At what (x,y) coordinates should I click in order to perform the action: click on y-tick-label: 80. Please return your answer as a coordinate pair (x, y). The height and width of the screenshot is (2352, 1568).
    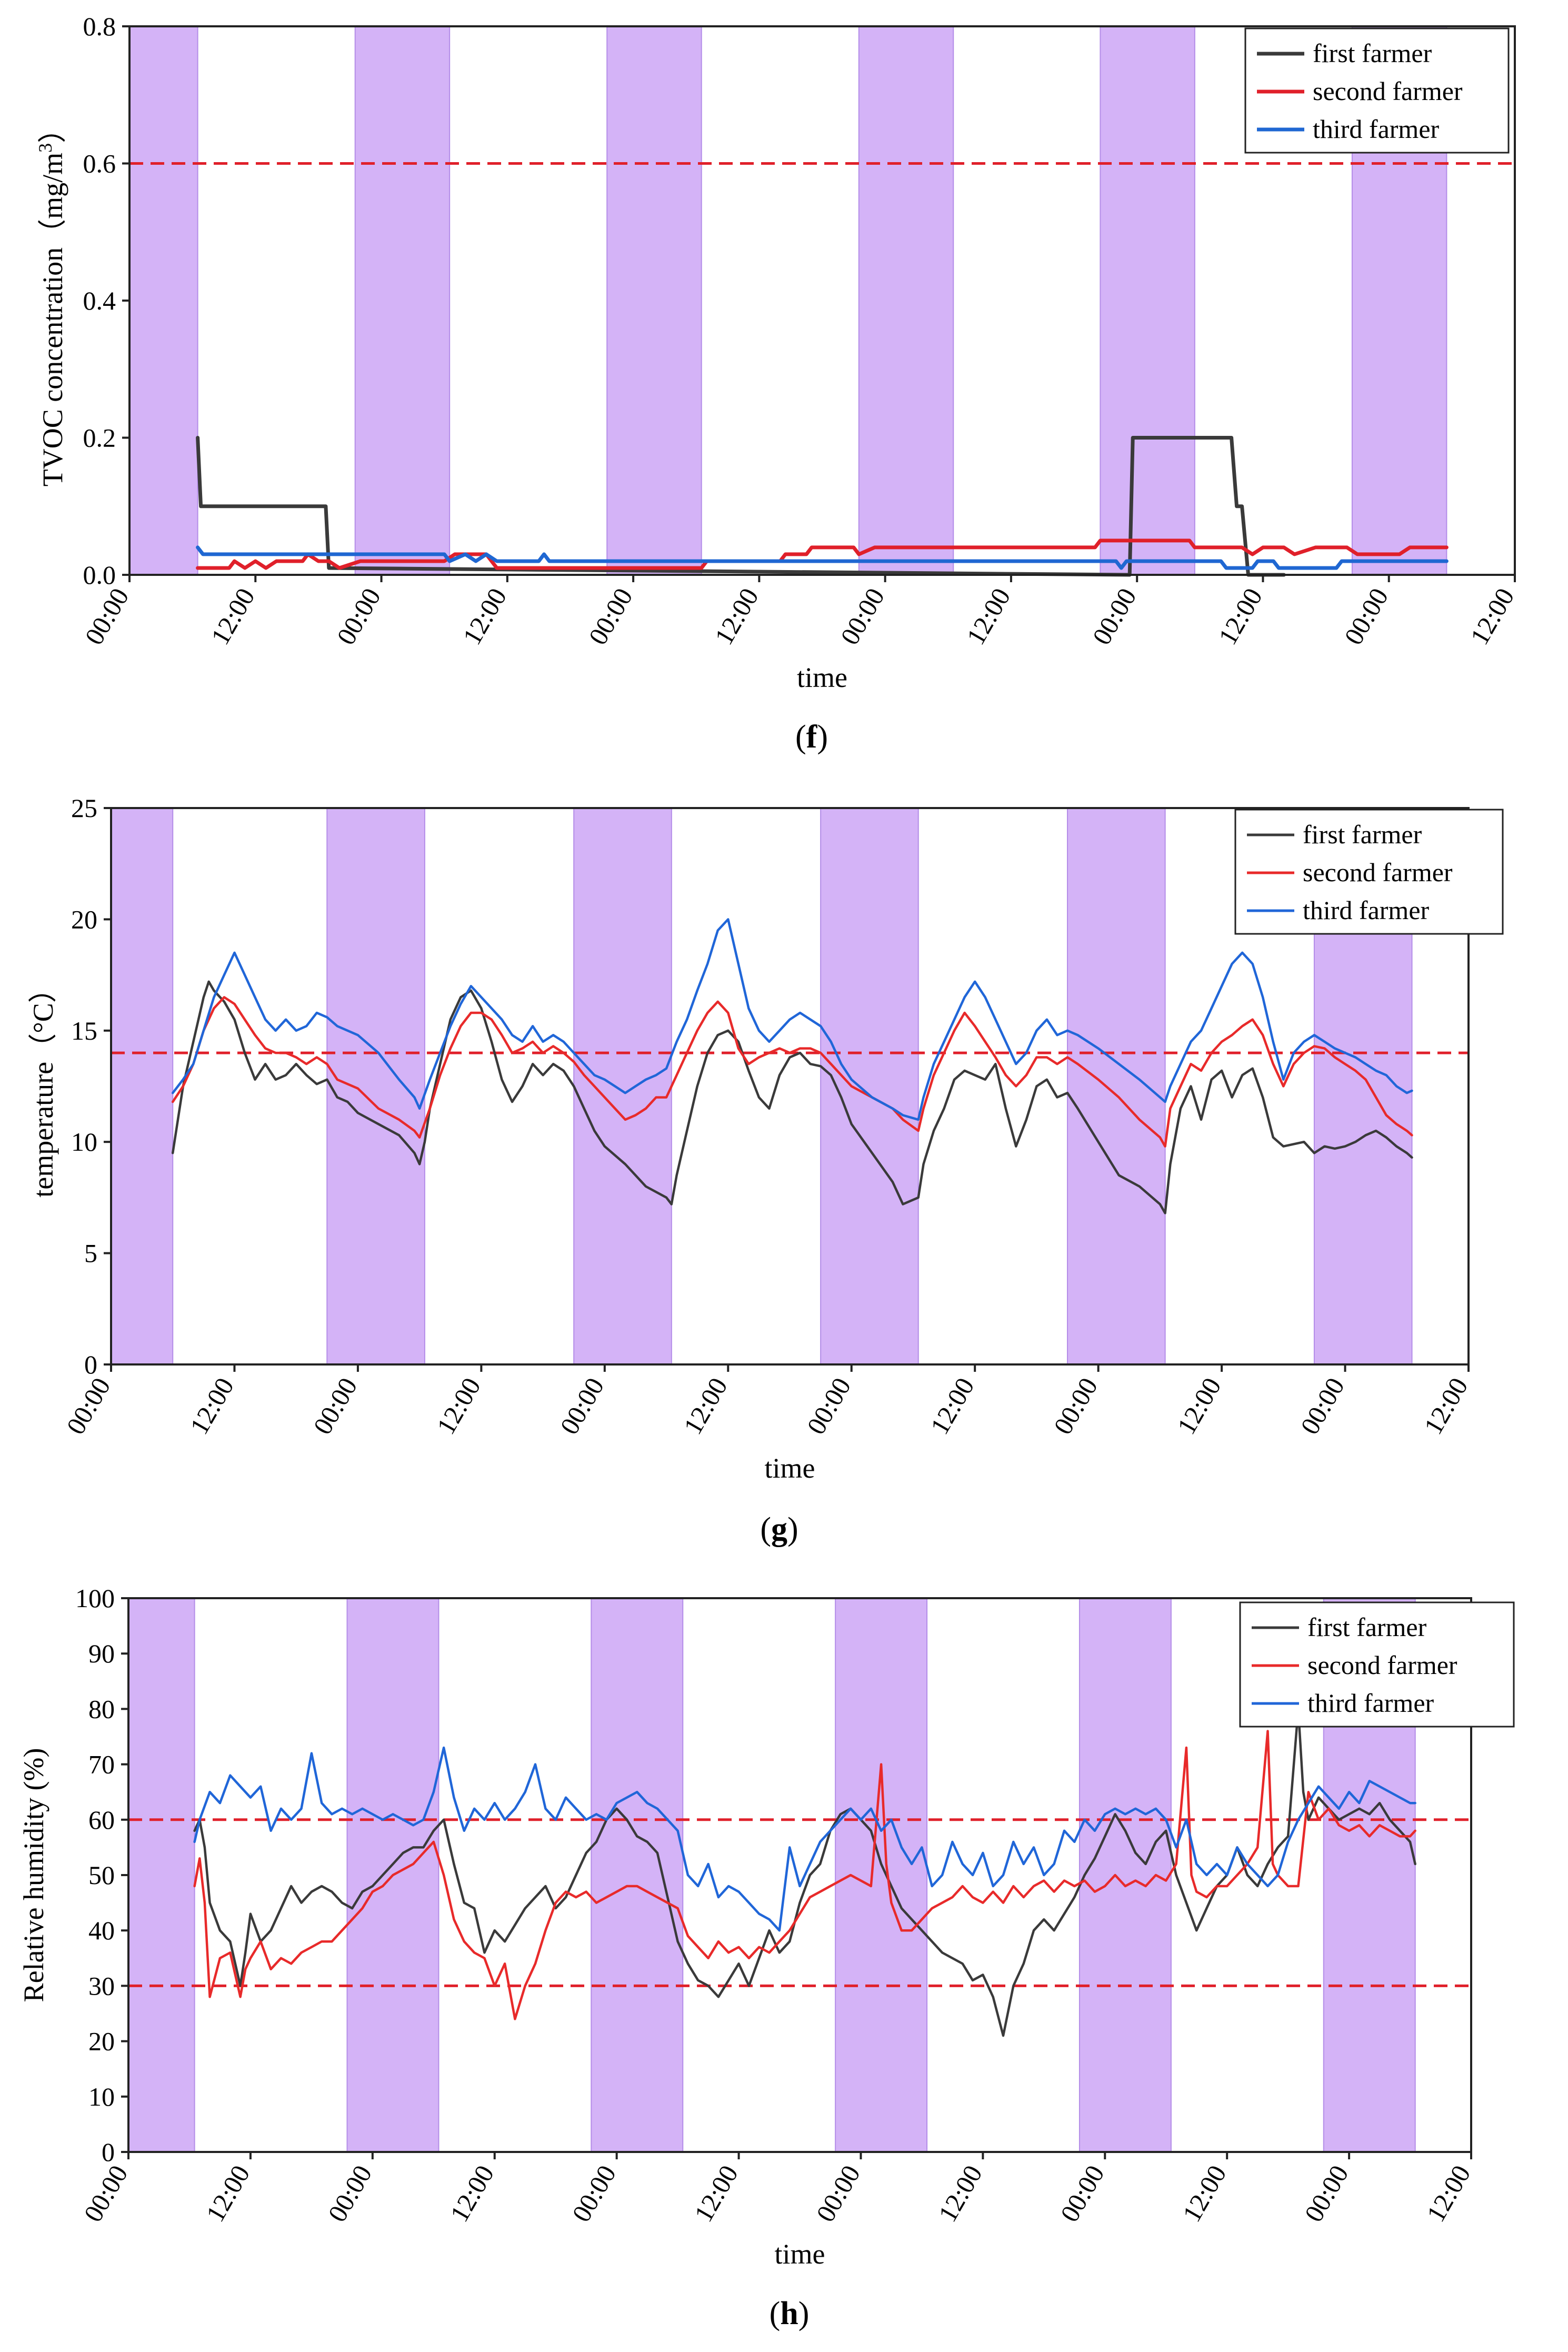
    Looking at the image, I should click on (101, 1708).